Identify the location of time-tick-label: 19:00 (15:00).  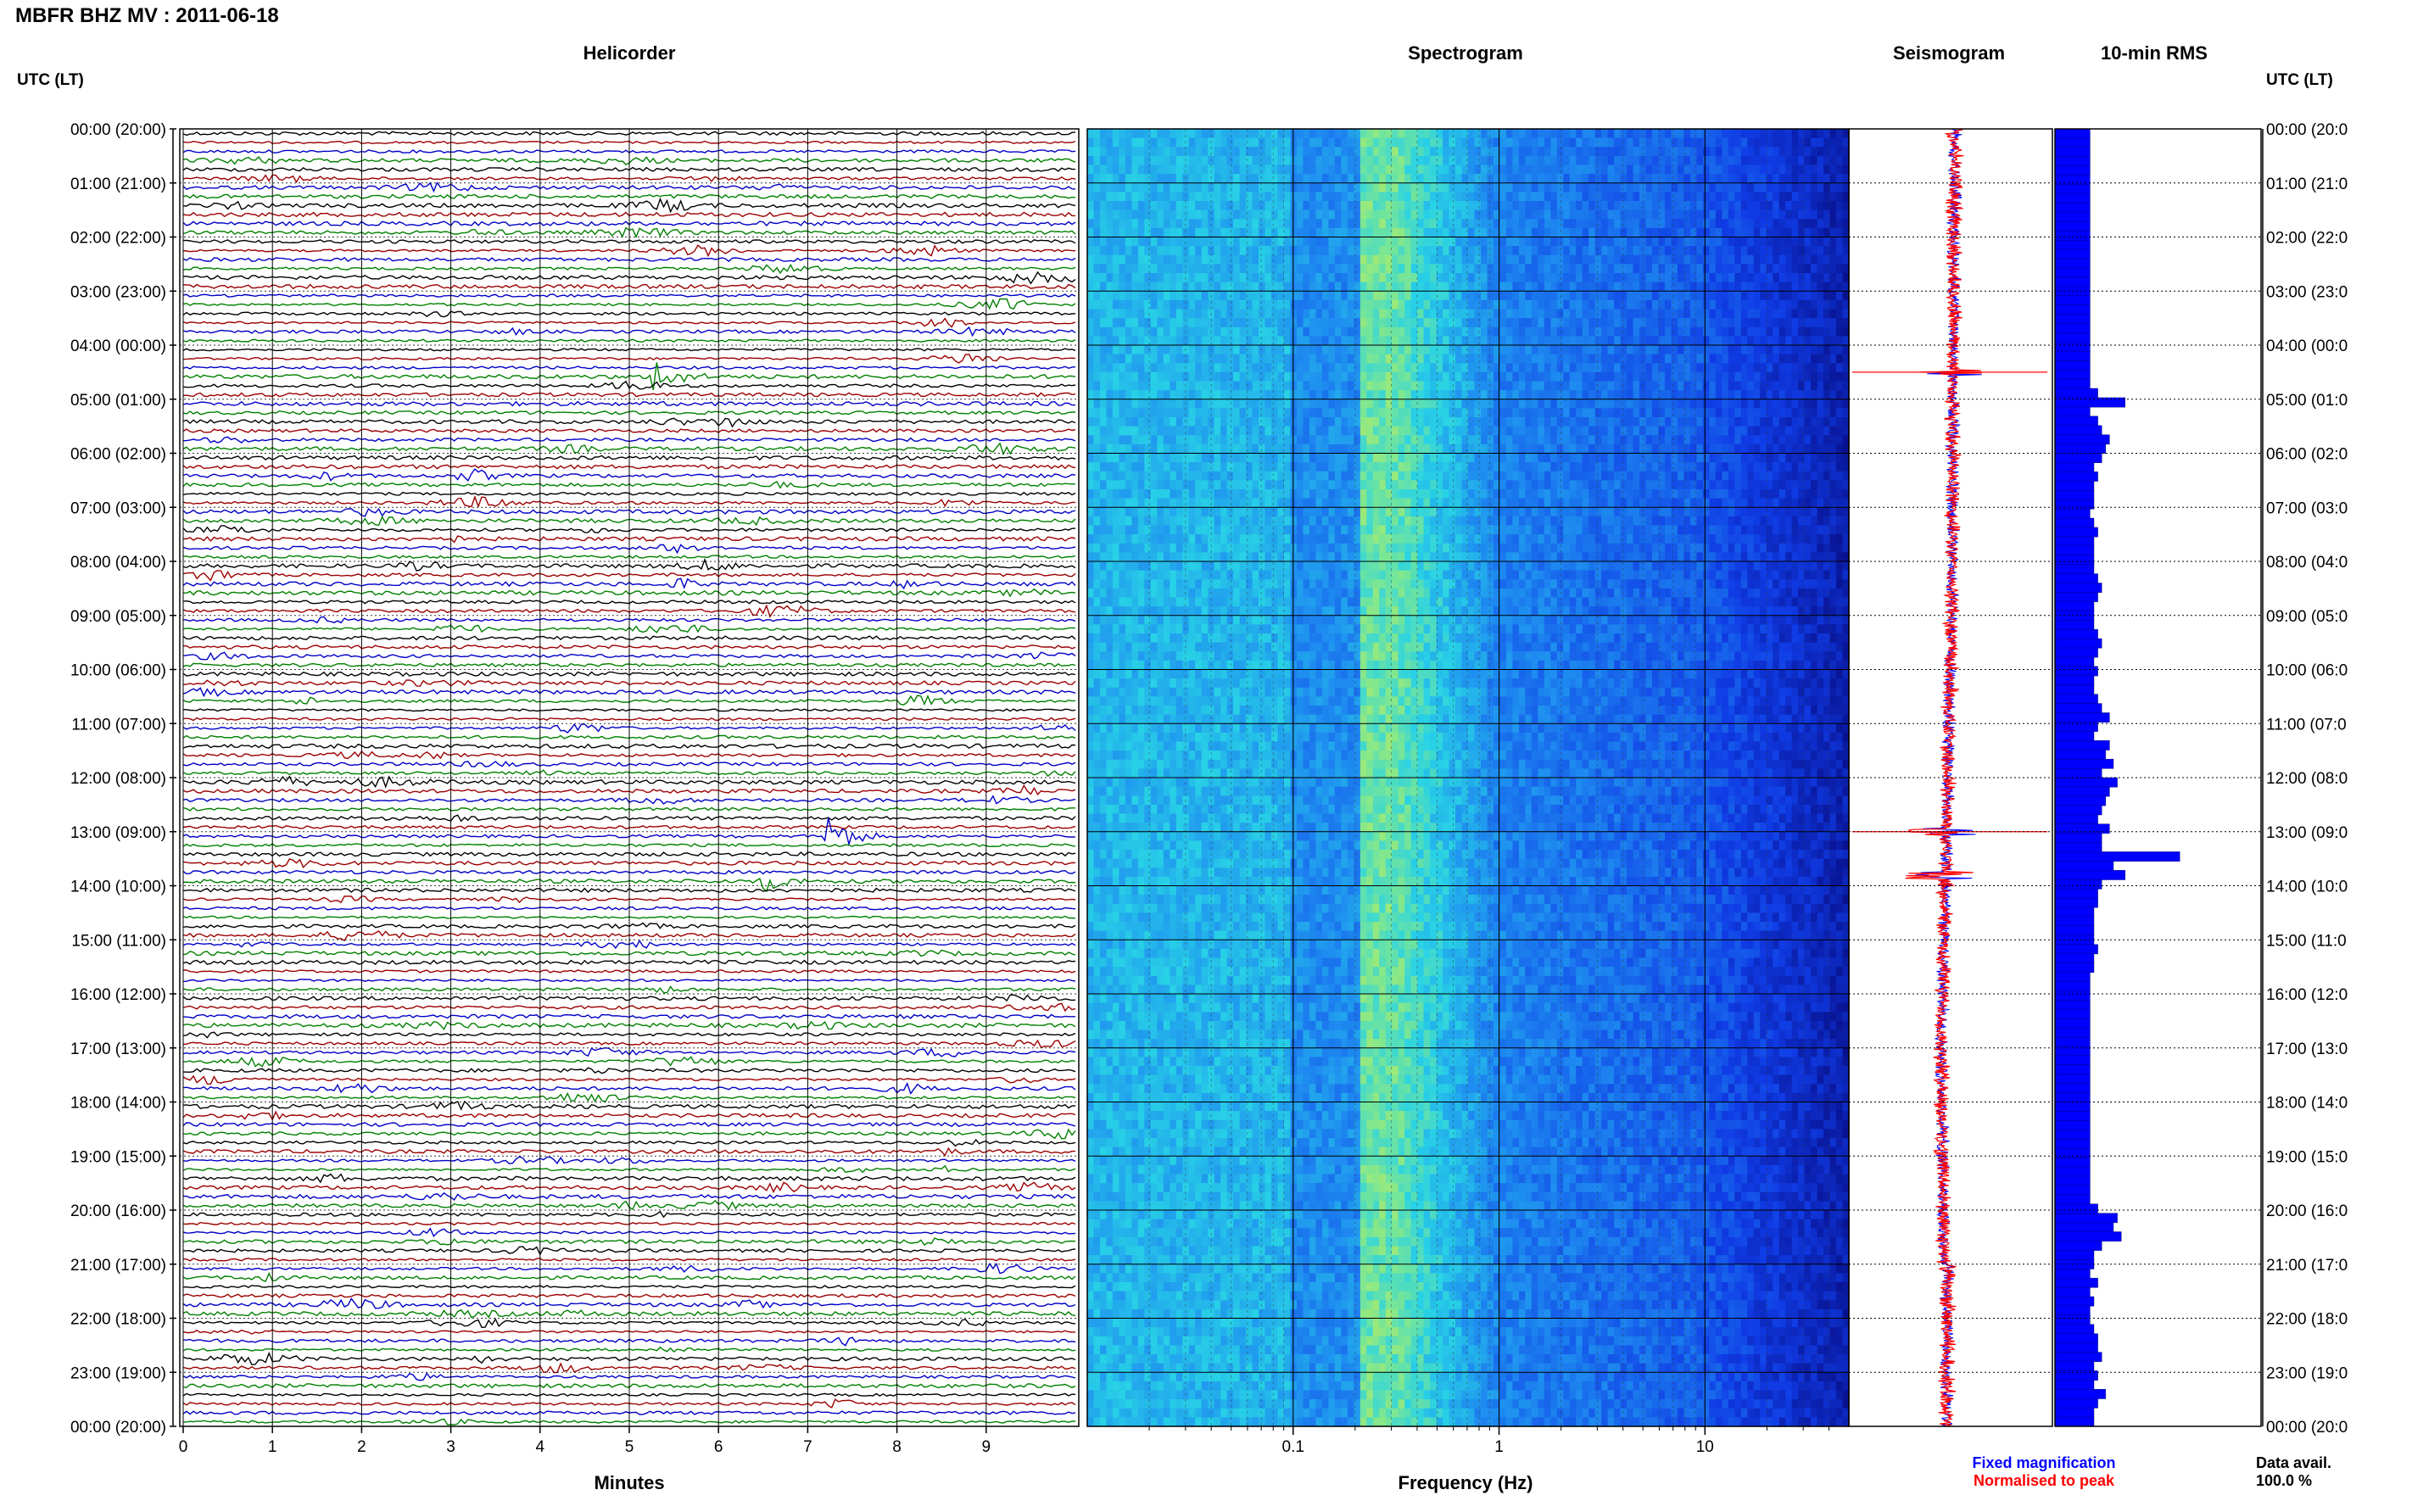
(118, 1157).